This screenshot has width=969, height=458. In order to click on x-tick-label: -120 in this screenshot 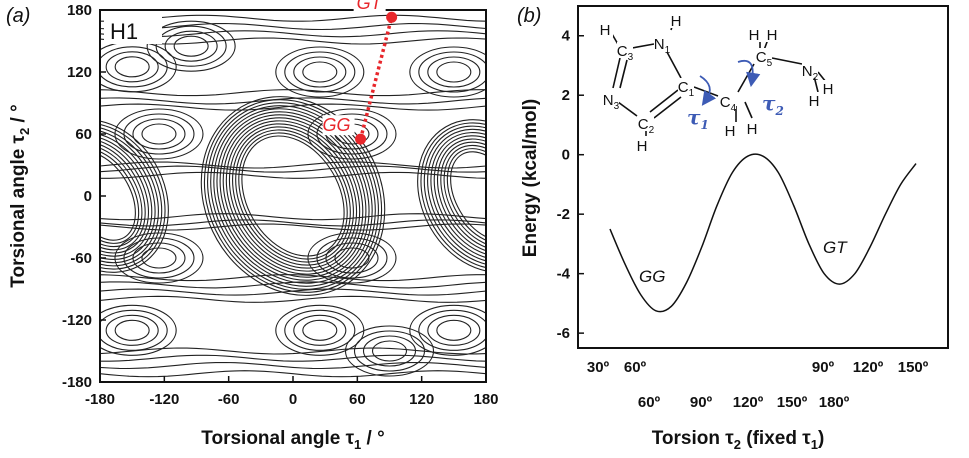, I will do `click(164, 399)`.